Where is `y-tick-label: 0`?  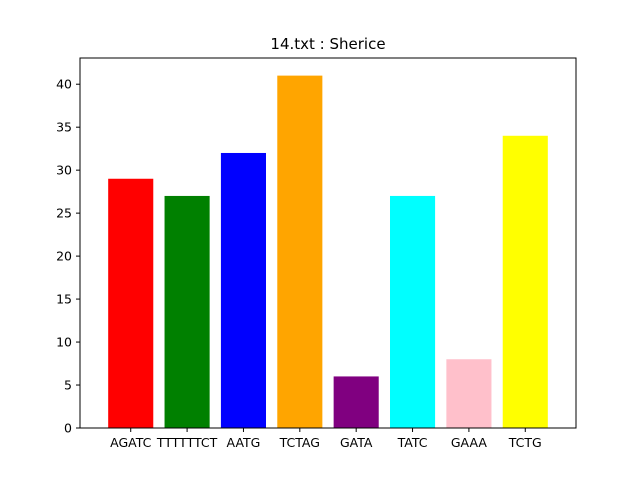 y-tick-label: 0 is located at coordinates (68, 428).